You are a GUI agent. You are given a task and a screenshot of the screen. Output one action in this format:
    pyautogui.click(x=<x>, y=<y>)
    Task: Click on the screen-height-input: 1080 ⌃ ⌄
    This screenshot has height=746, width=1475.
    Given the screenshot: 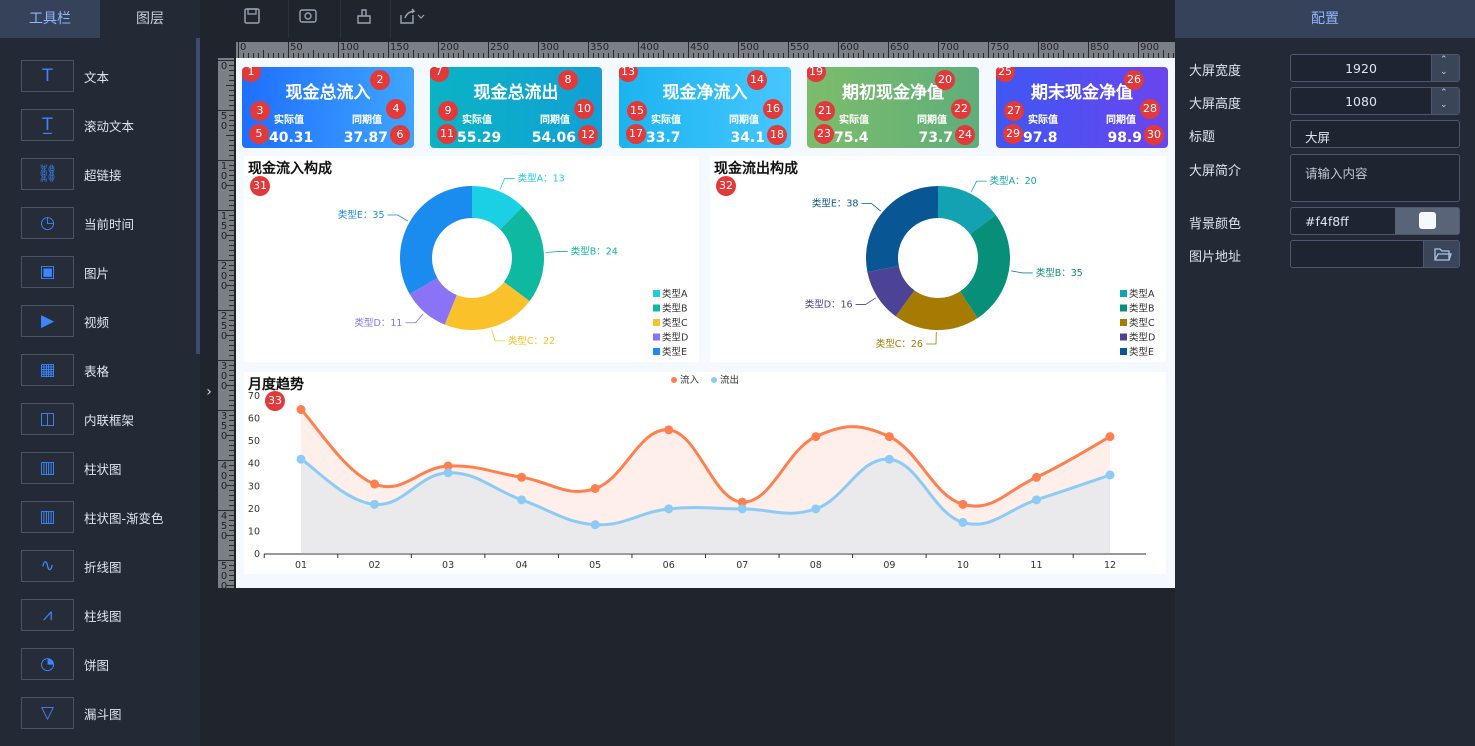 What is the action you would take?
    pyautogui.click(x=1375, y=101)
    